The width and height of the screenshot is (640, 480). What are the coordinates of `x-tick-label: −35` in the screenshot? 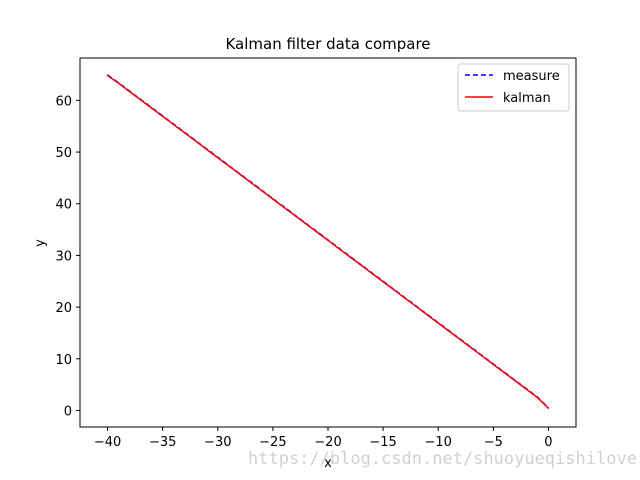 It's located at (162, 442).